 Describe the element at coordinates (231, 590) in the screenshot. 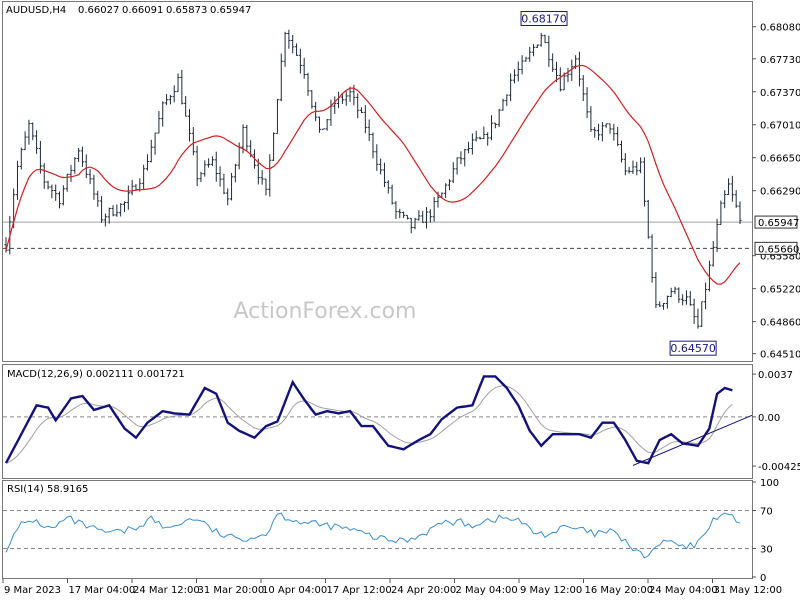

I see `time-tick-label: 31 Mar 20:00` at that location.